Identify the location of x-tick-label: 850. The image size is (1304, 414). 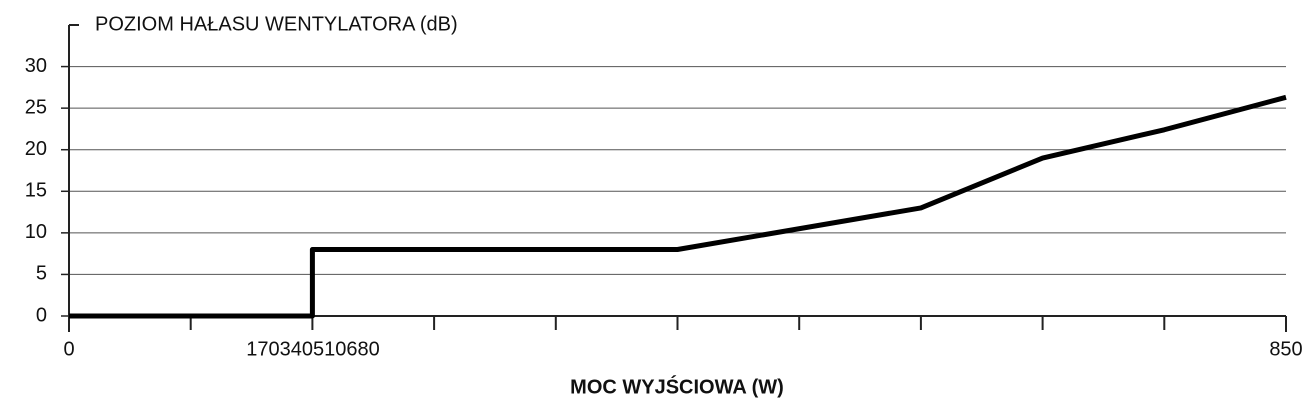
(1285, 349).